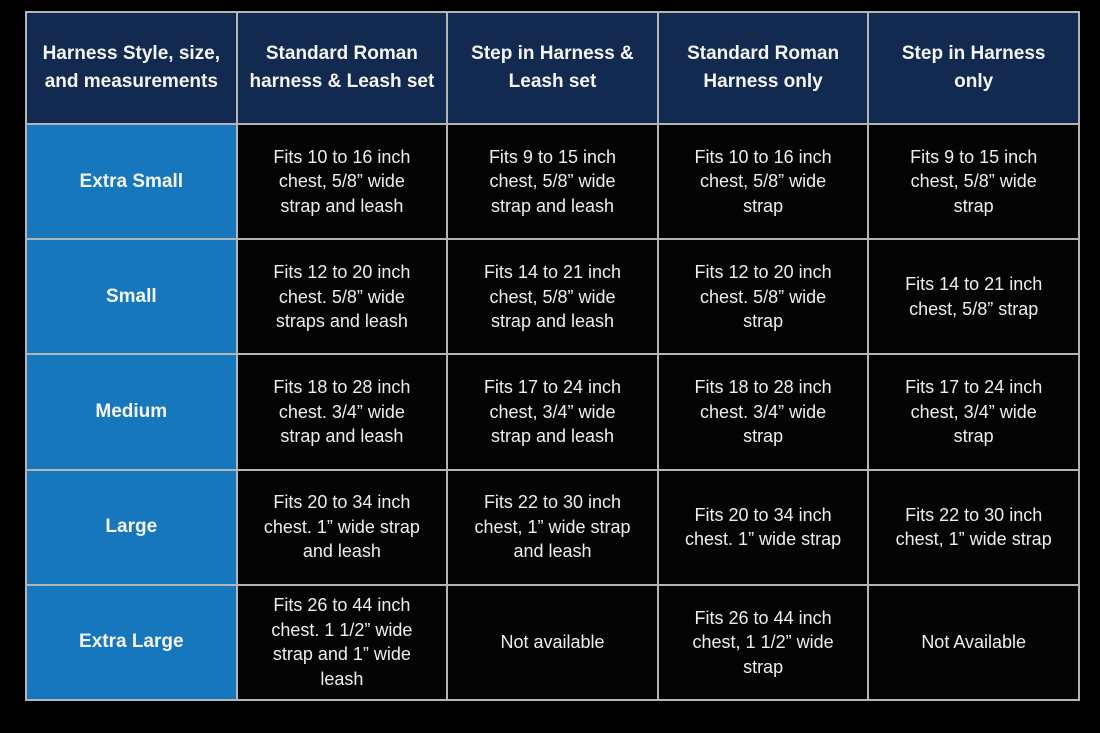 The width and height of the screenshot is (1100, 733). I want to click on table-cell: Fits 9 to 15 inch chest, 5/8” wide strap, so click(973, 181).